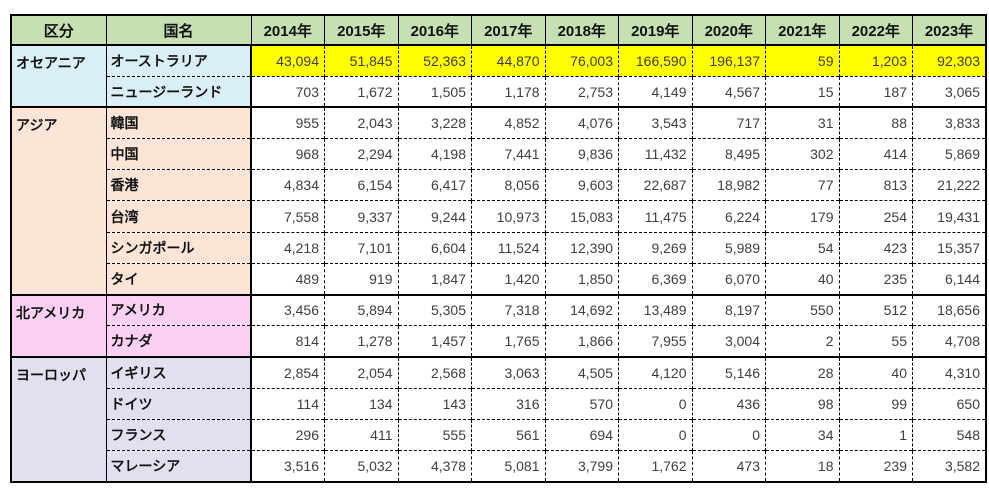 The height and width of the screenshot is (497, 989). Describe the element at coordinates (802, 309) in the screenshot. I see `value-cell: 550` at that location.